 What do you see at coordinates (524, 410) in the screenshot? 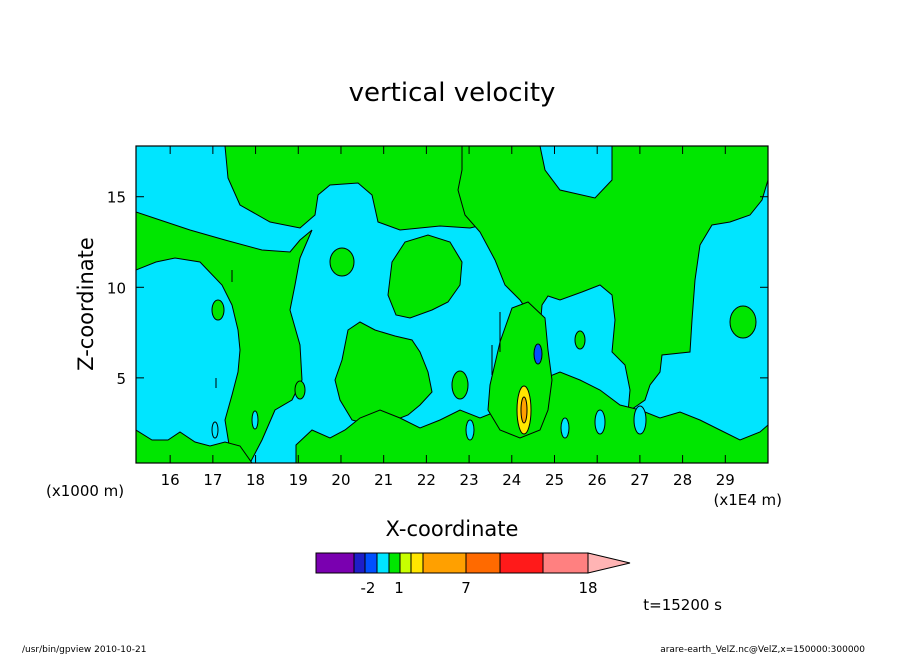
I see `contour-peak-core` at bounding box center [524, 410].